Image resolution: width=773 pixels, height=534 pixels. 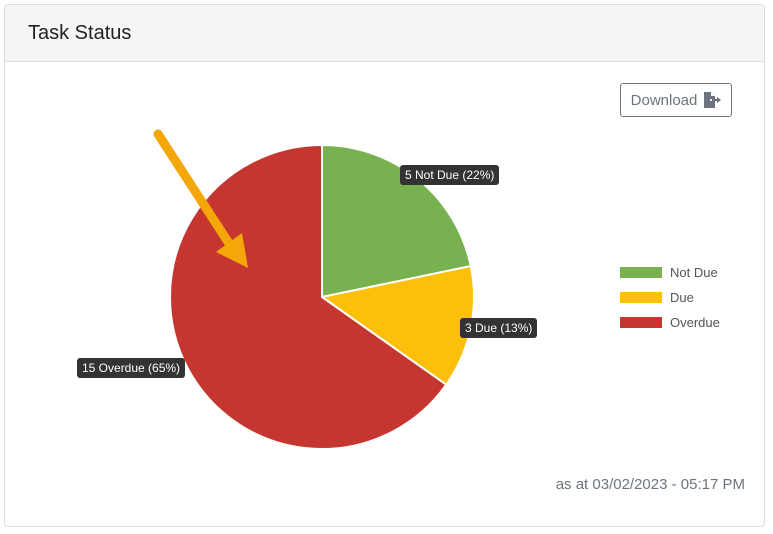 What do you see at coordinates (694, 272) in the screenshot?
I see `legend-label: Not Due` at bounding box center [694, 272].